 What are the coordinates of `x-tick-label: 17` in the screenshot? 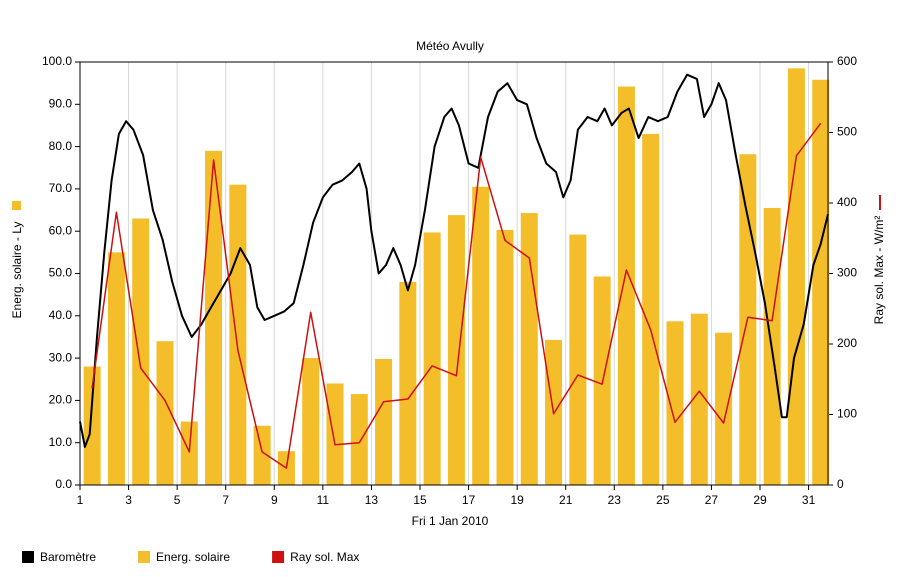 It's located at (469, 500).